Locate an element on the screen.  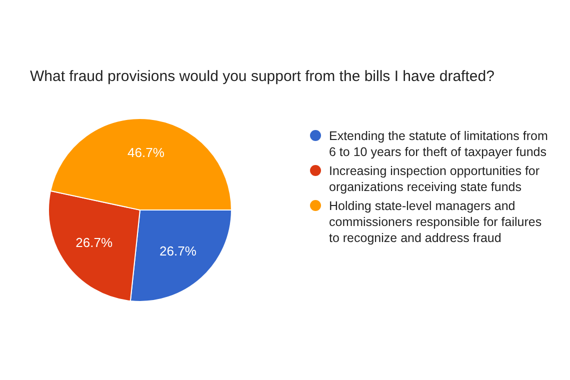
legend-label: Extending the statute of limitations from 6 to 10 years for theft of taxpayer funds is located at coordinates (439, 144).